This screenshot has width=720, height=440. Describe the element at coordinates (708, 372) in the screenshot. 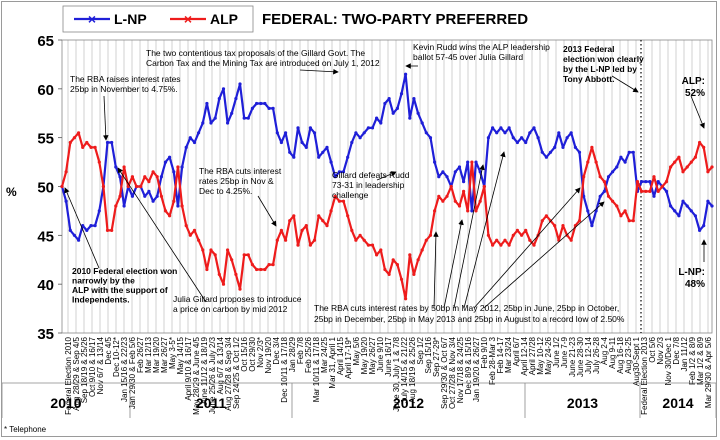

I see `x-tick-label: Mar 29/30 & Apr 5/6` at that location.